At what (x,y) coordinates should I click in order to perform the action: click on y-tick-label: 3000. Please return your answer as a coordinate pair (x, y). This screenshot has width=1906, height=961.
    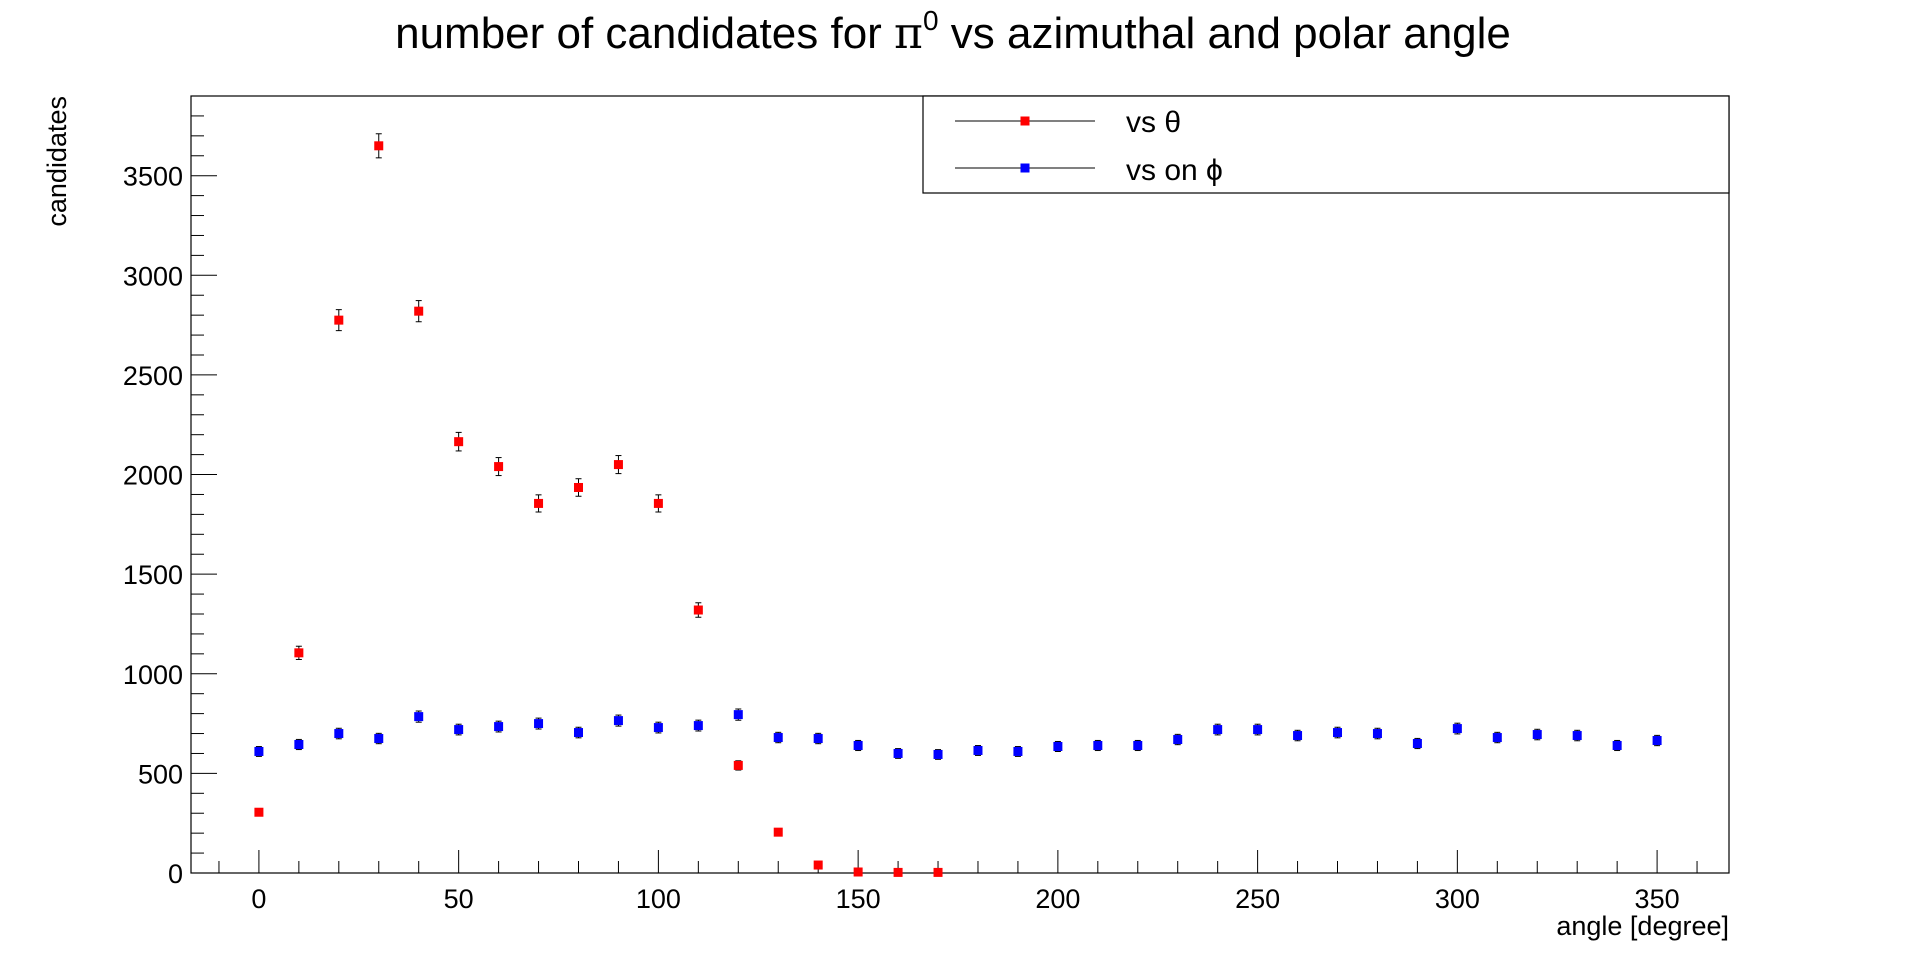
    Looking at the image, I should click on (153, 276).